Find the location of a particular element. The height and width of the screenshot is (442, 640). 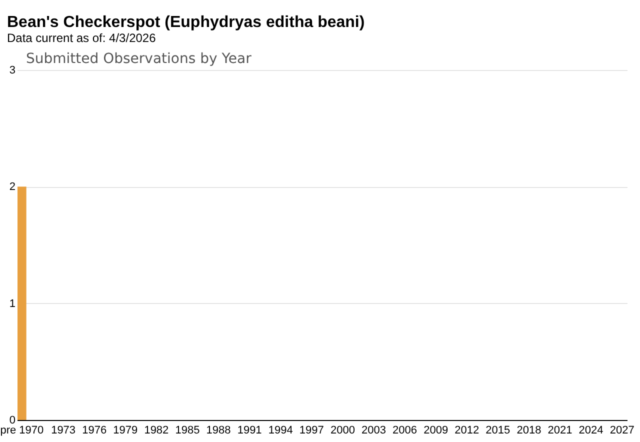

x-tick-label: 1973 is located at coordinates (63, 430).